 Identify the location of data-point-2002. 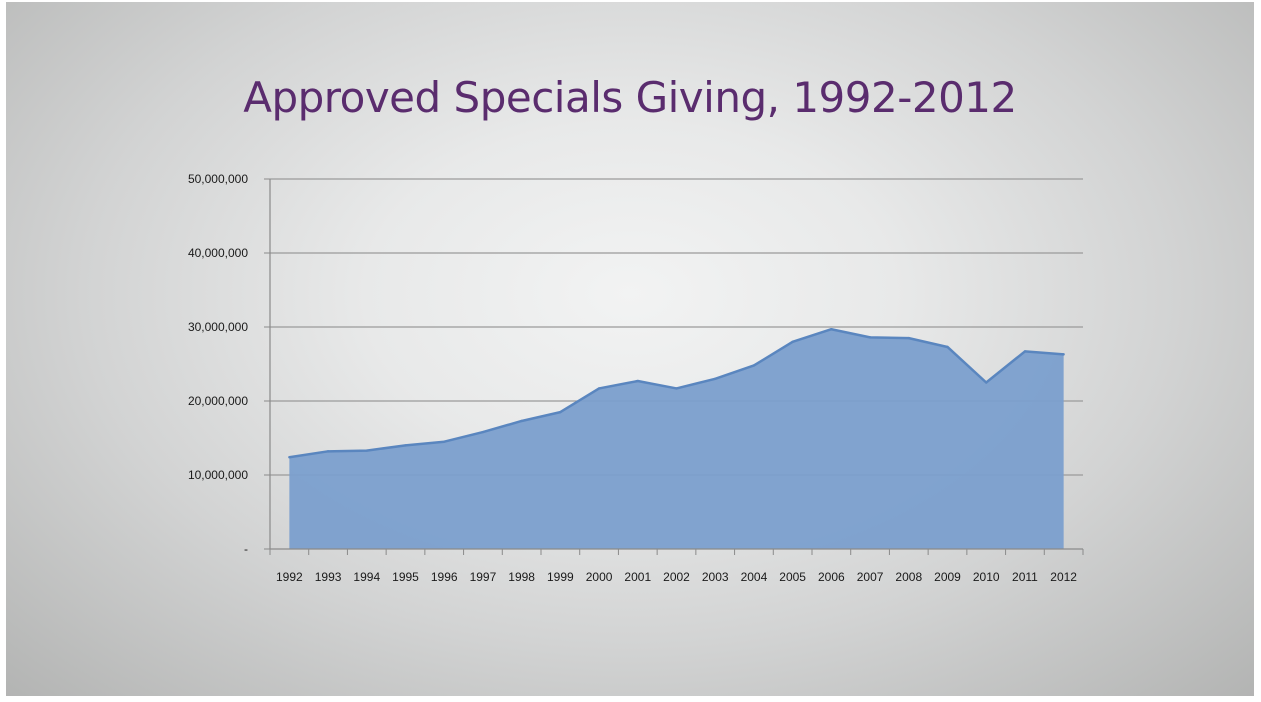
(676, 388).